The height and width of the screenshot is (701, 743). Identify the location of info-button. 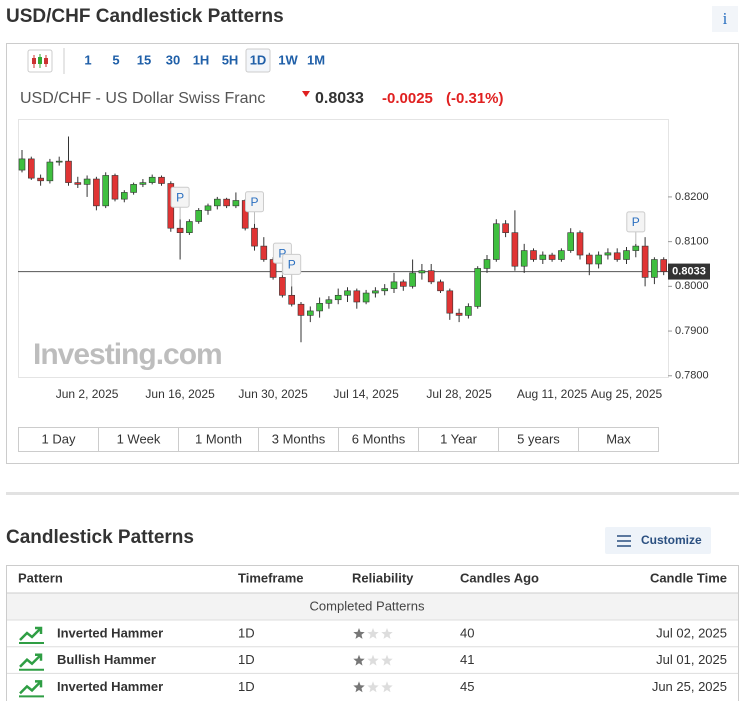
(725, 19).